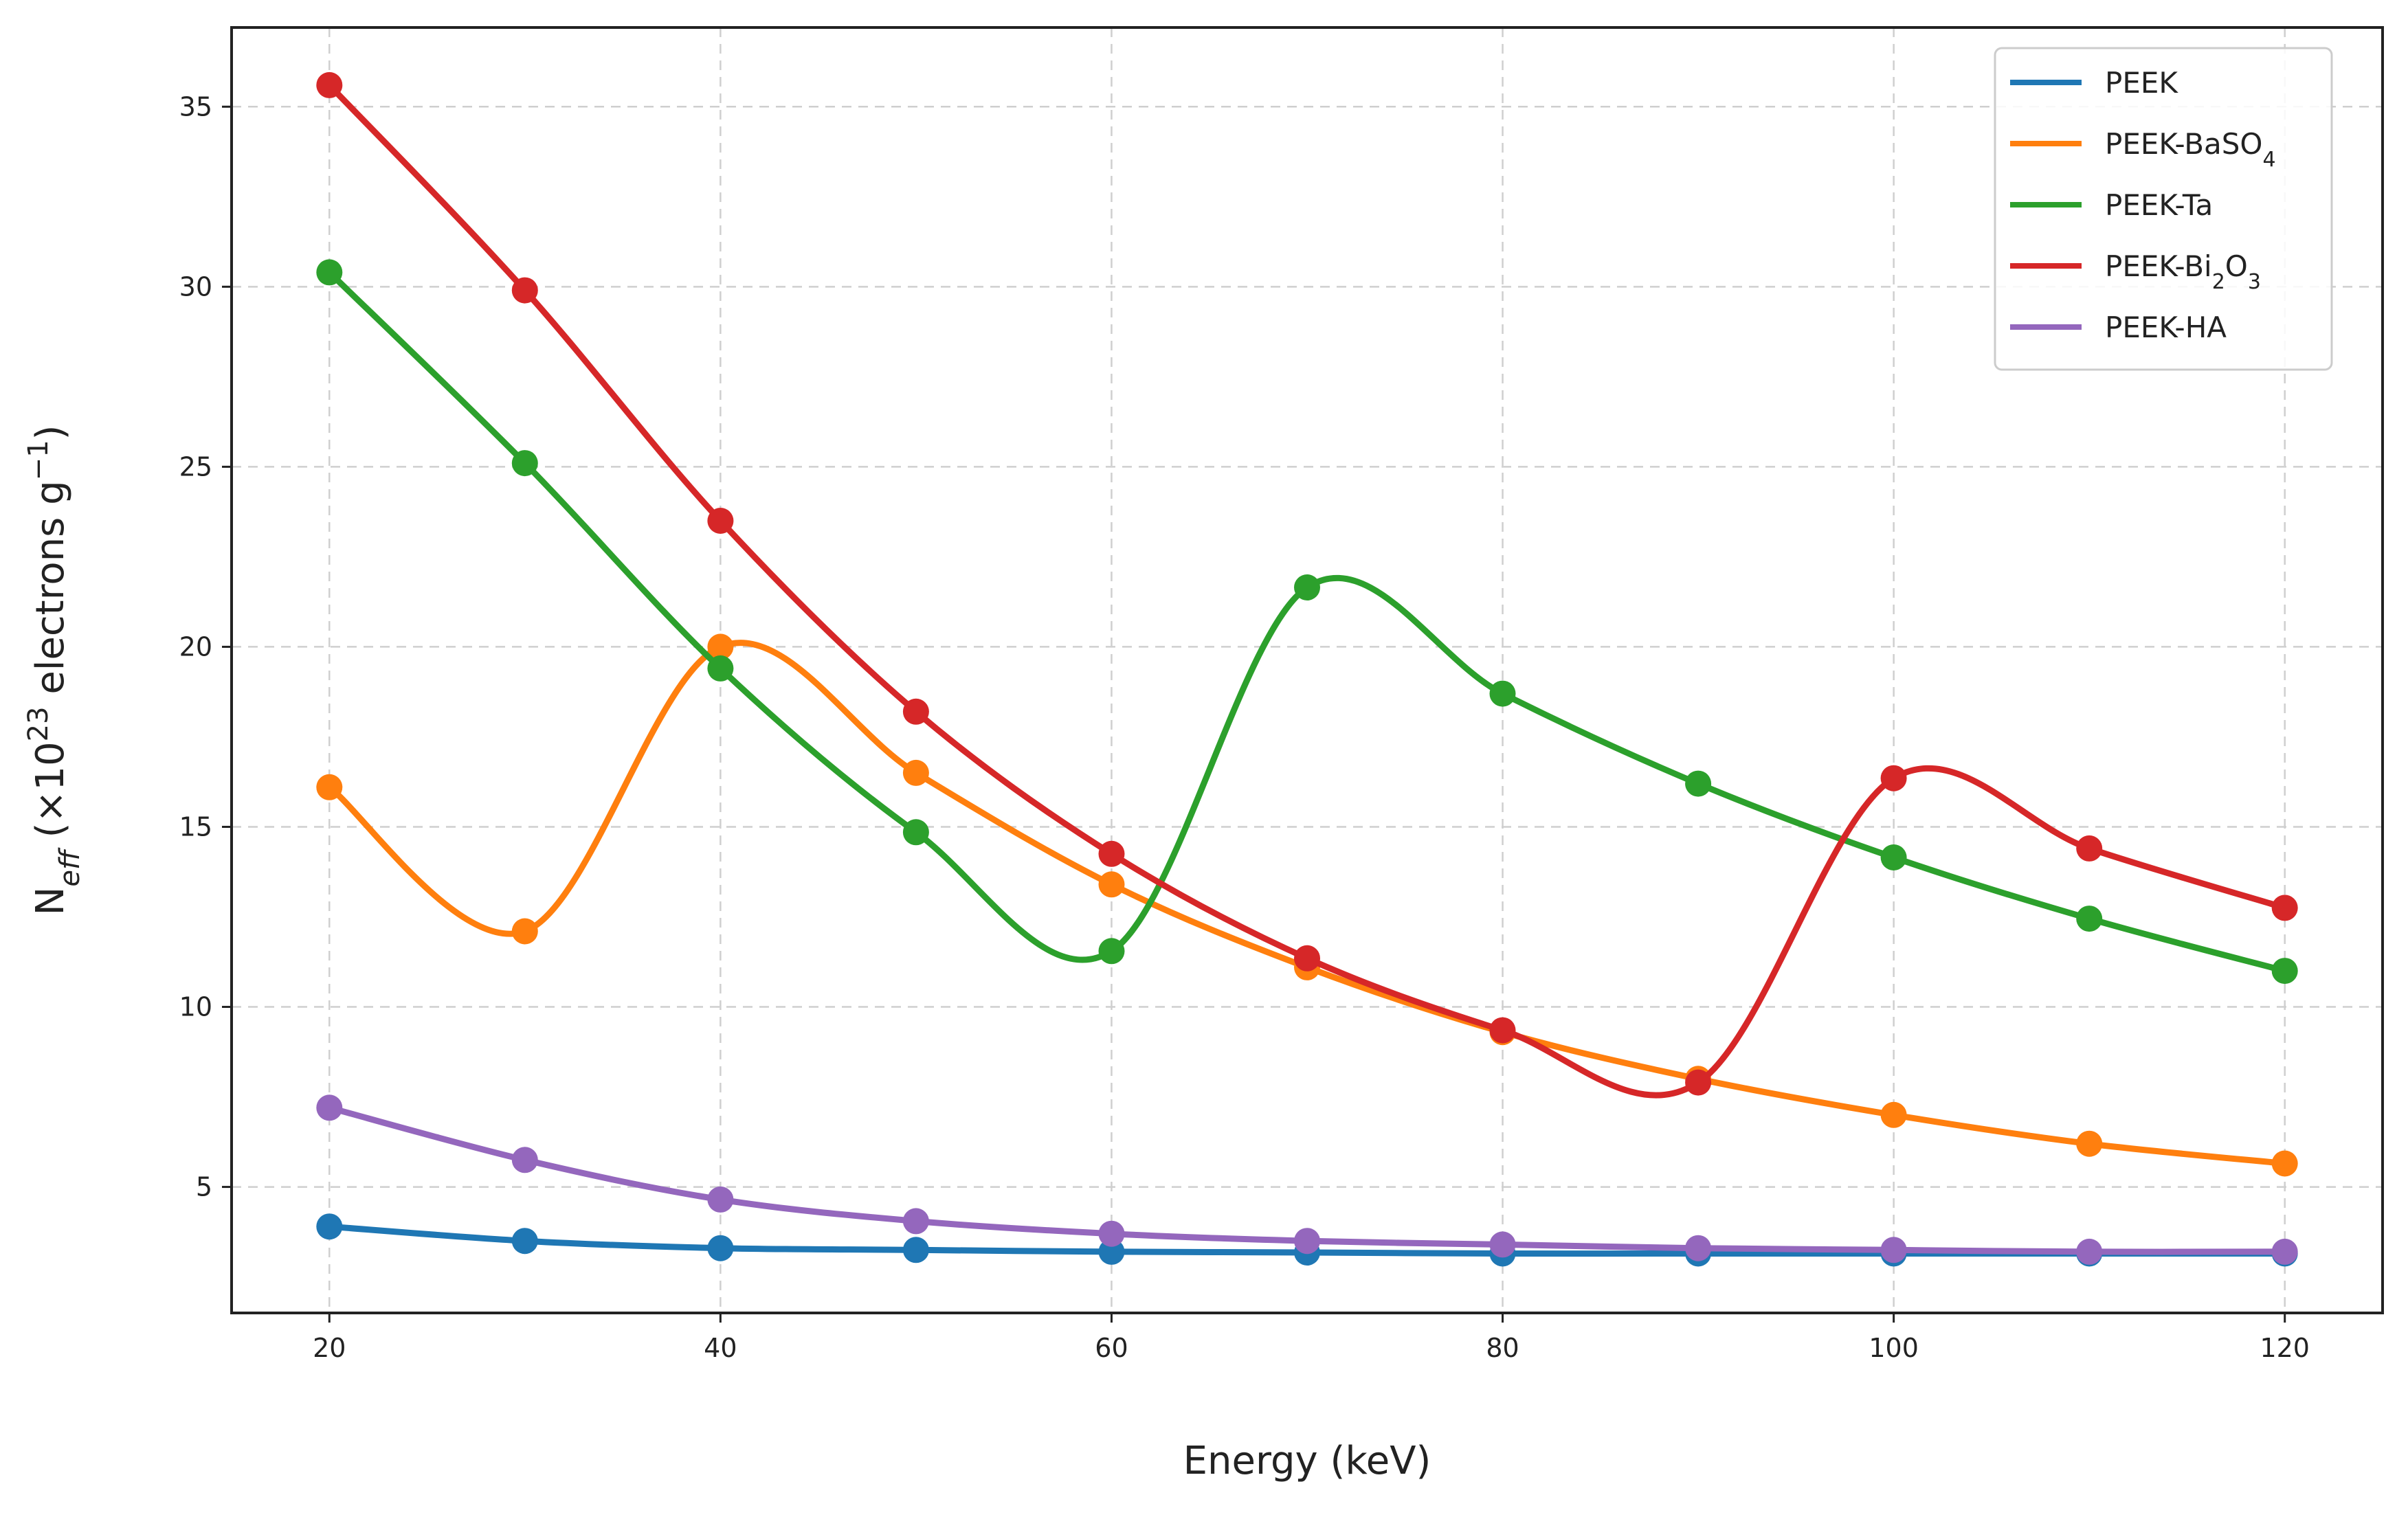  I want to click on y-tick-label: 20, so click(196, 646).